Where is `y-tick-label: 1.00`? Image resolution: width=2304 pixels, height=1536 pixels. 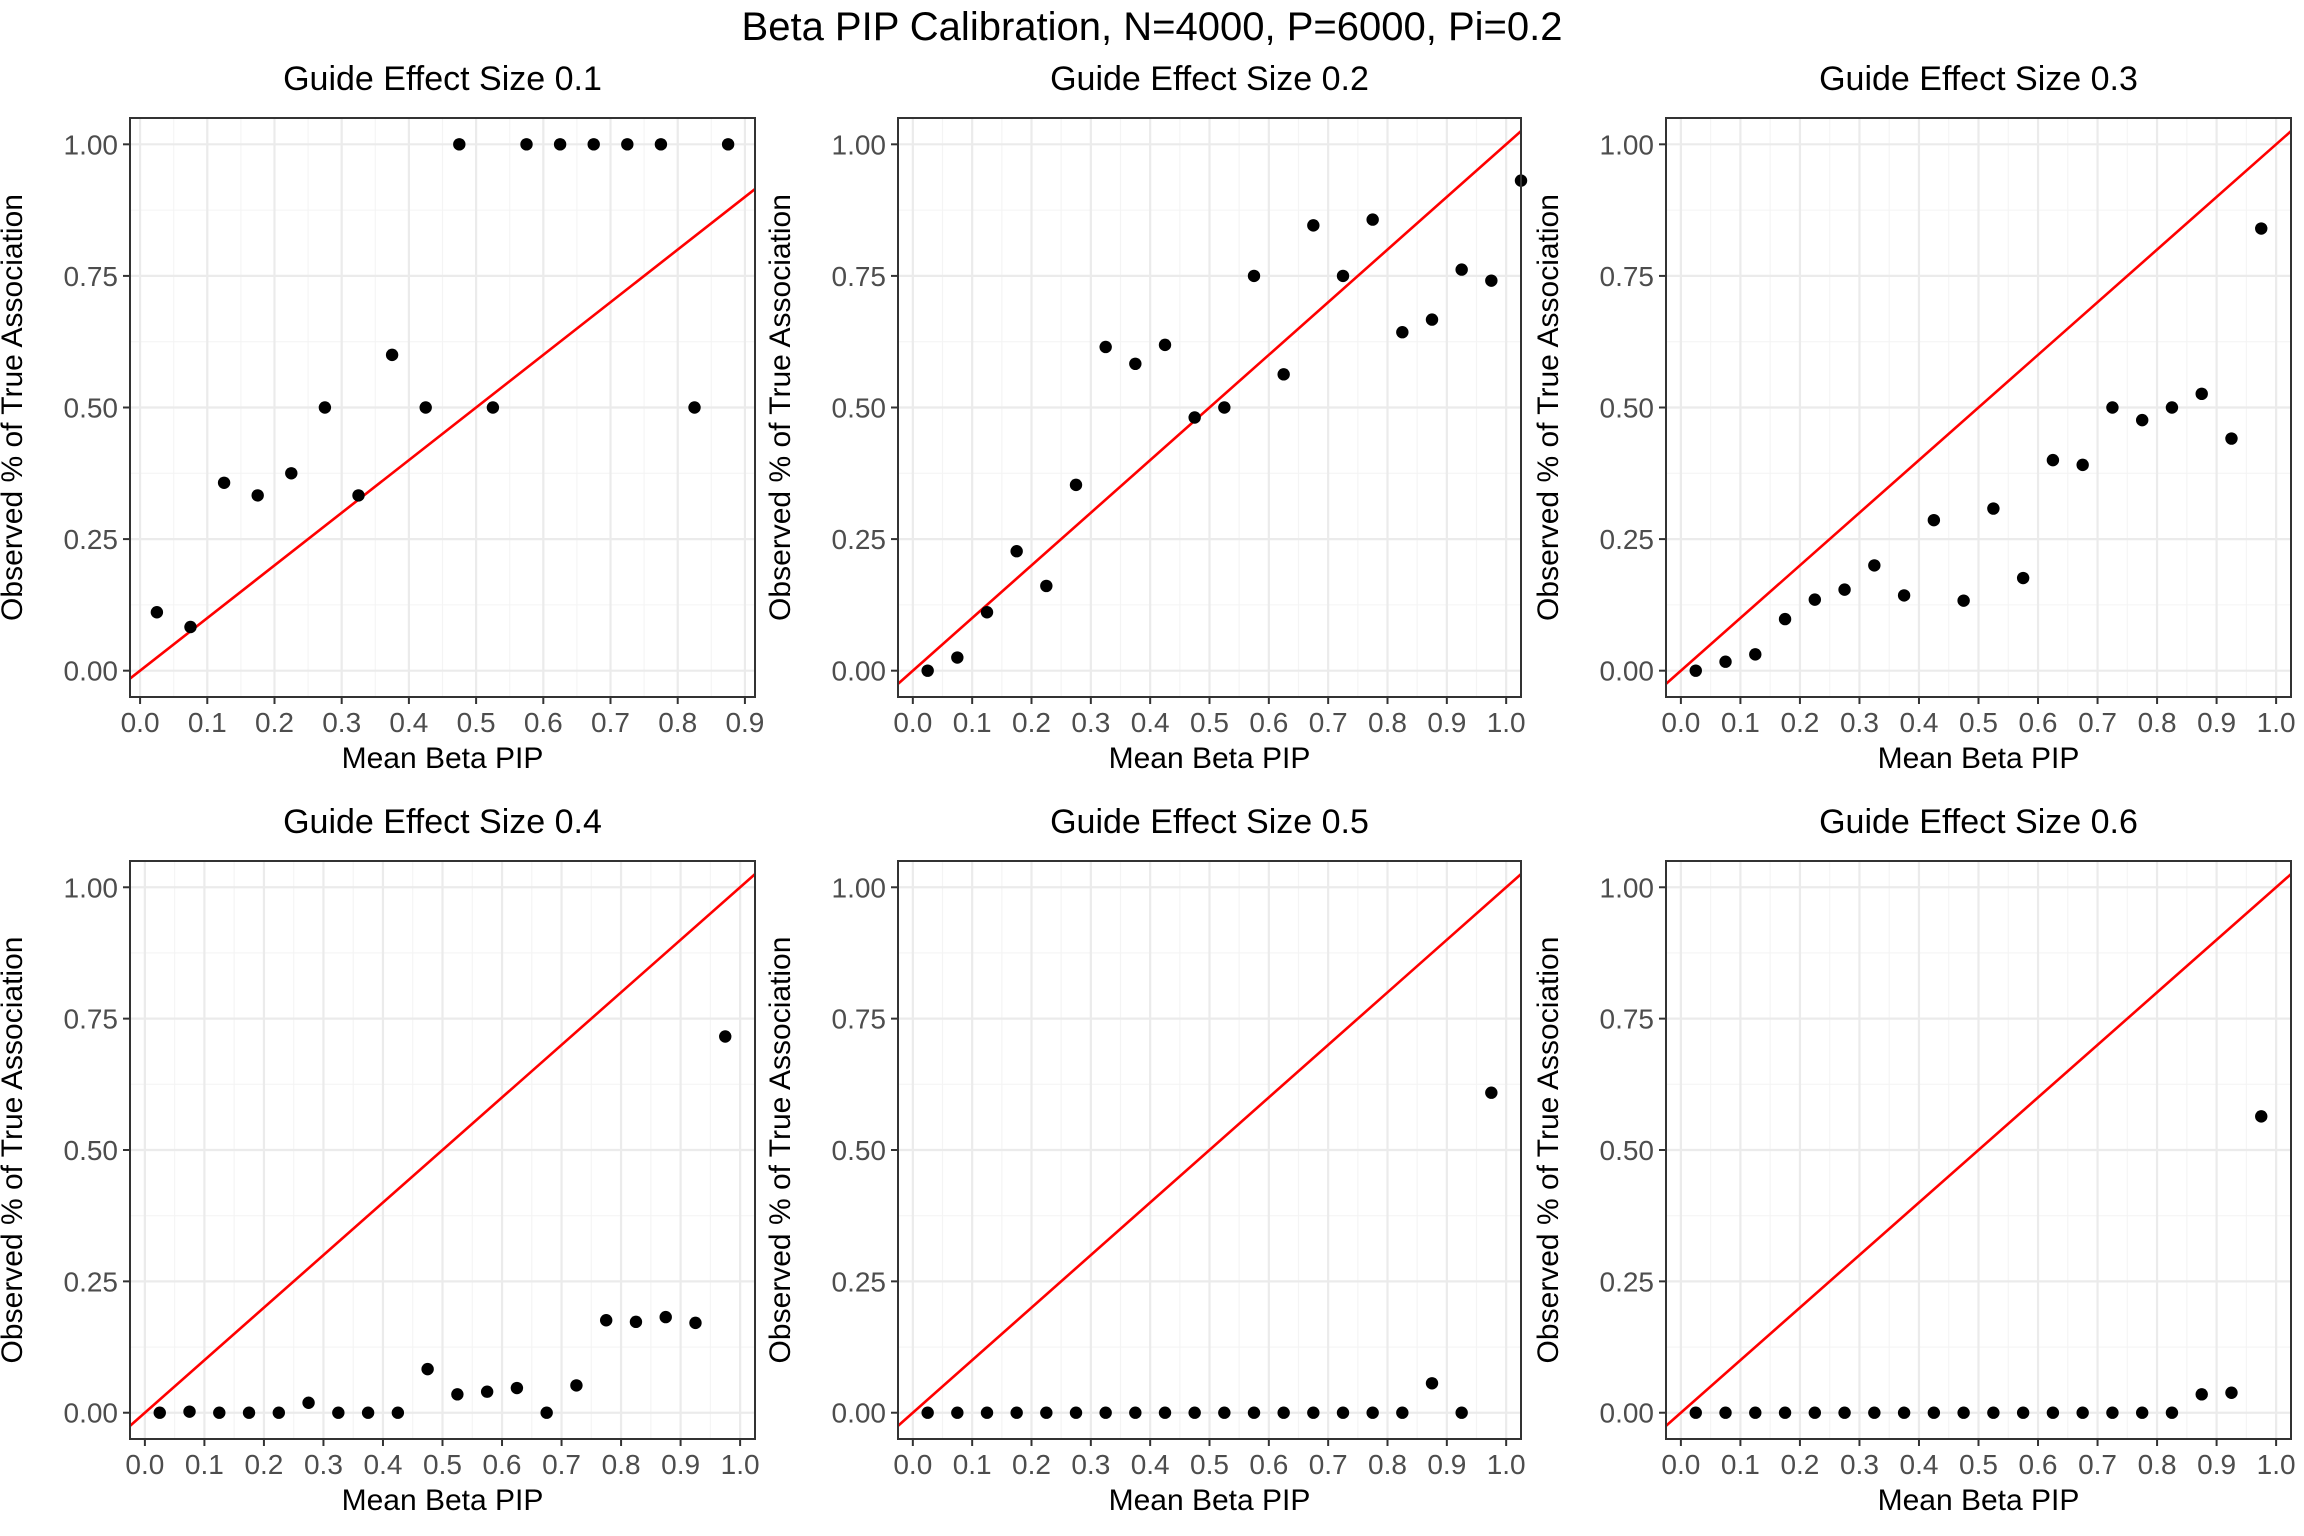 y-tick-label: 1.00 is located at coordinates (91, 144).